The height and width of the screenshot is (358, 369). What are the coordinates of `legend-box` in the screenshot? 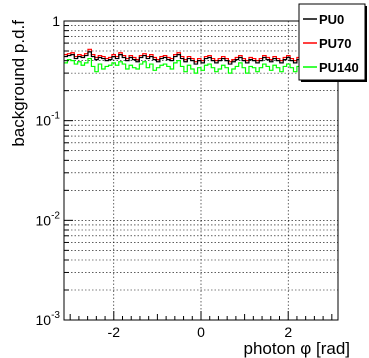 It's located at (332, 42).